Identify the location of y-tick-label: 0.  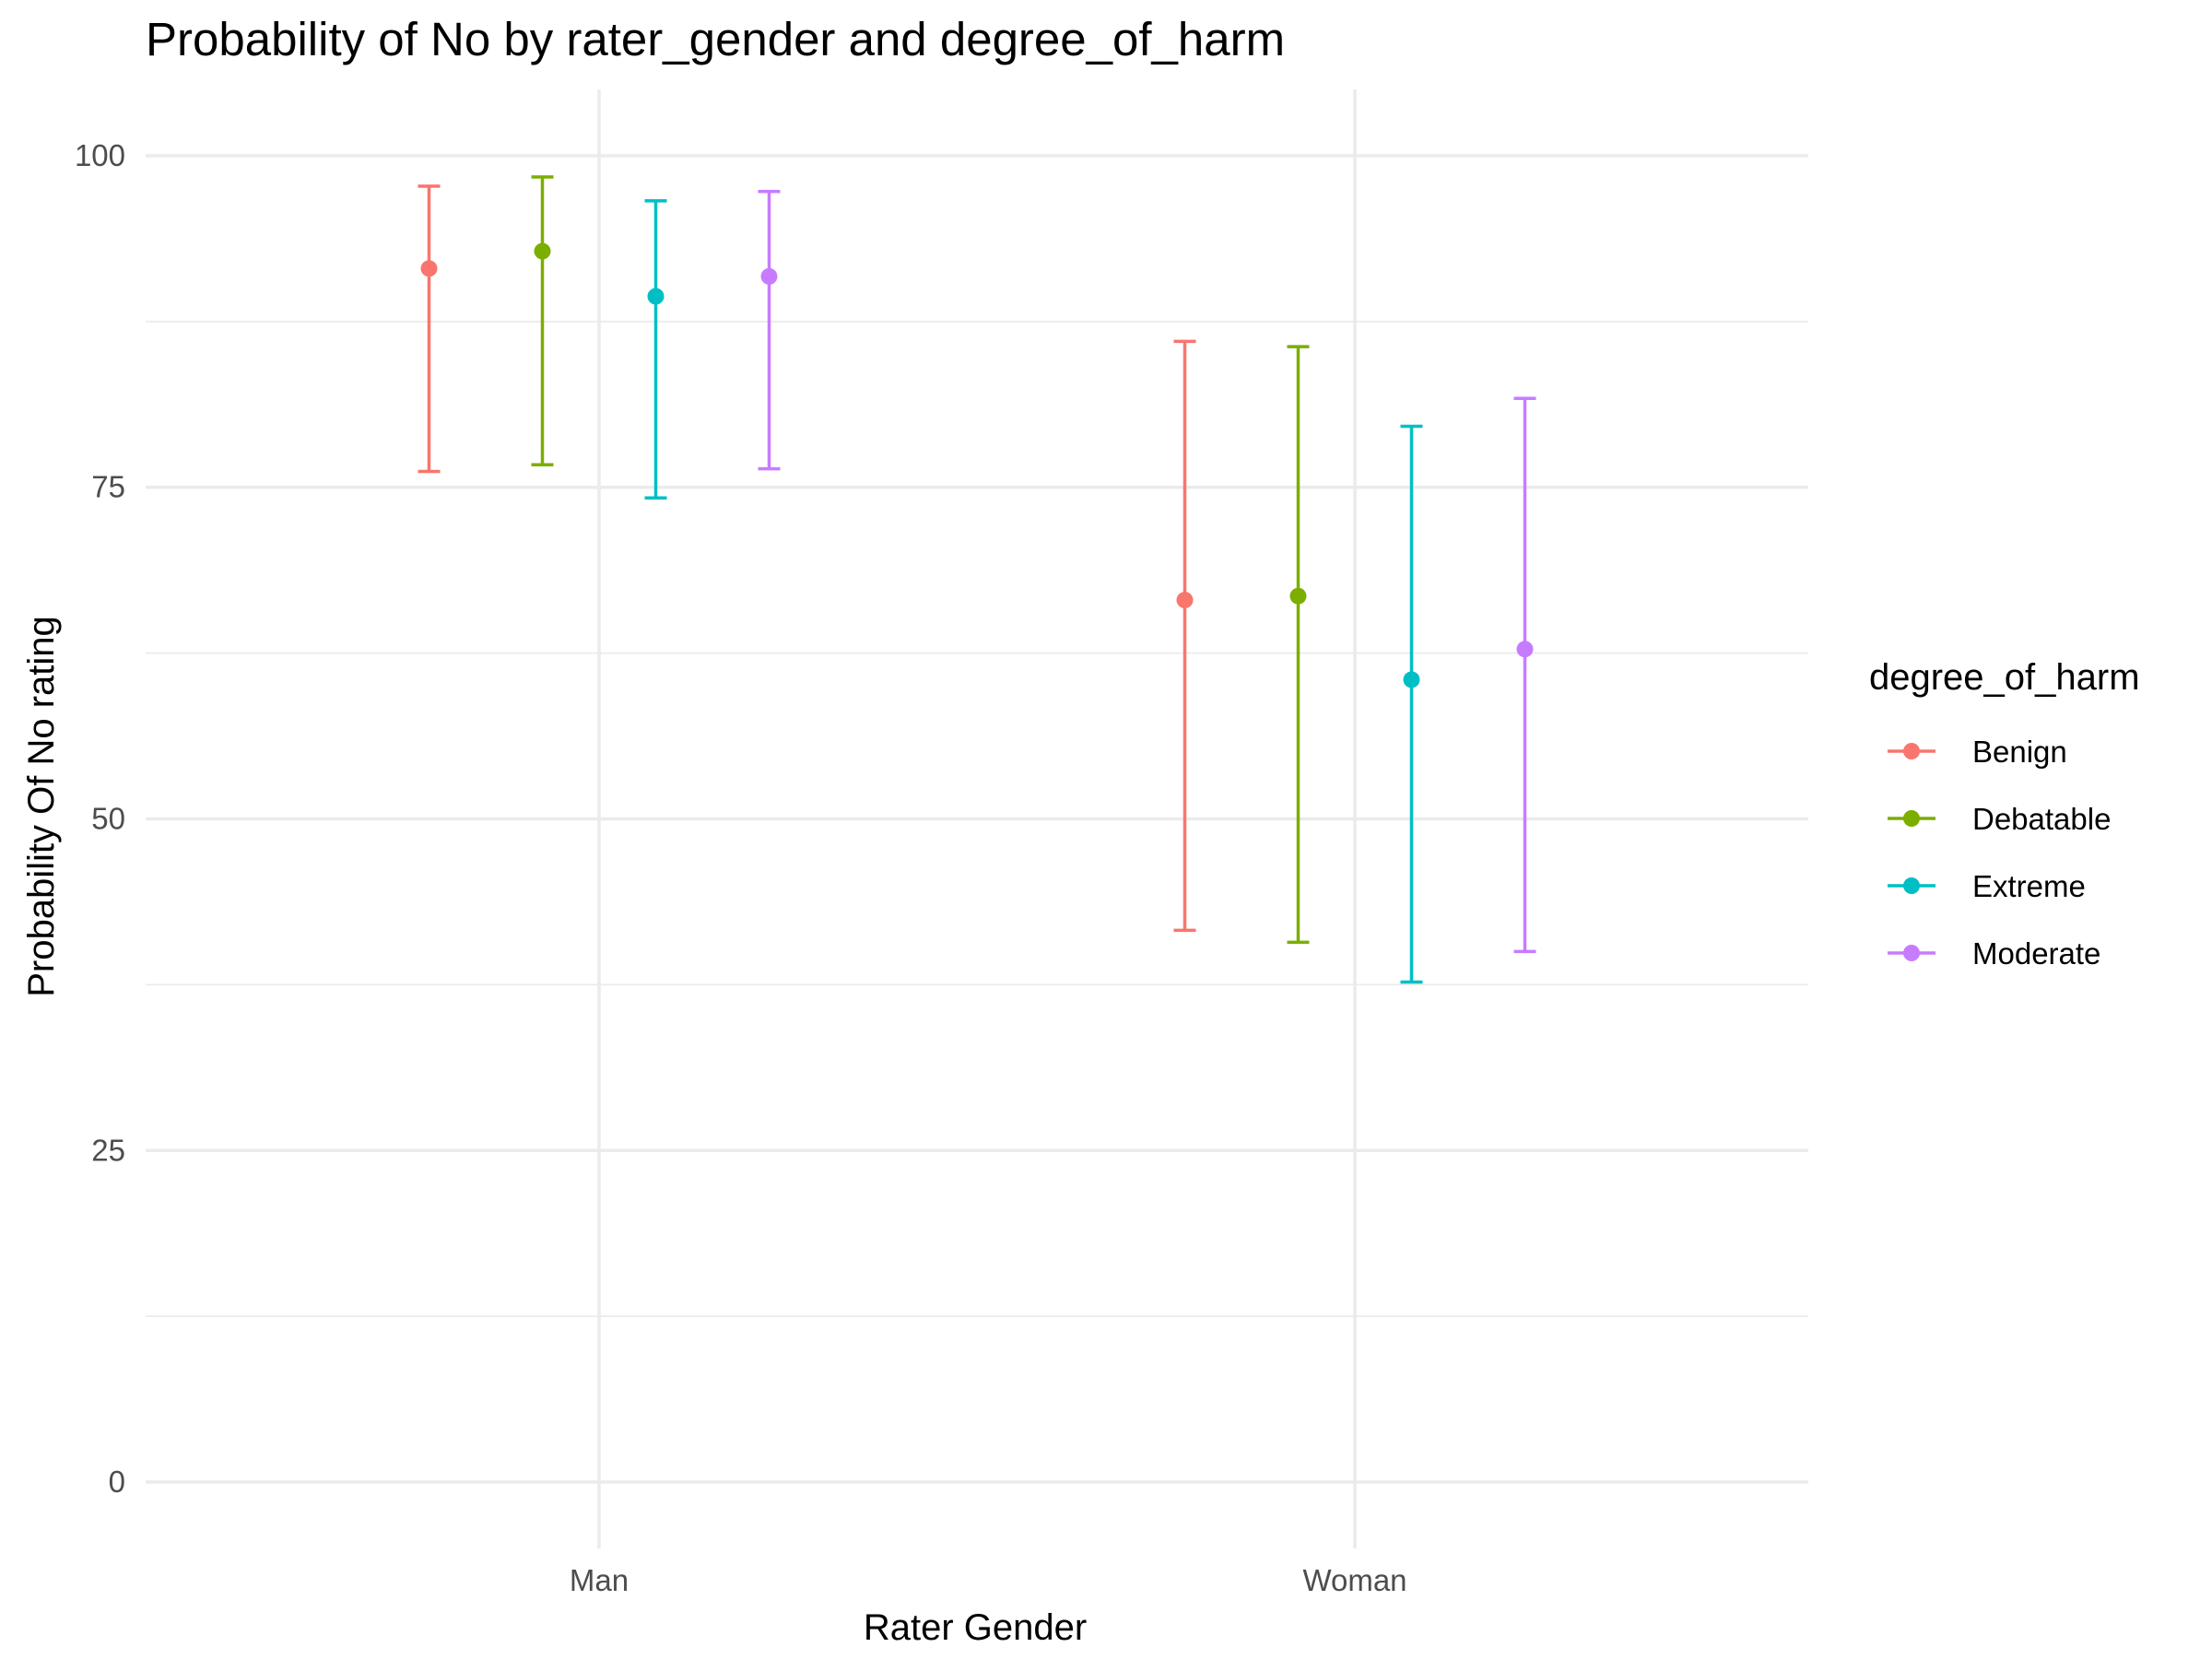
(117, 1482).